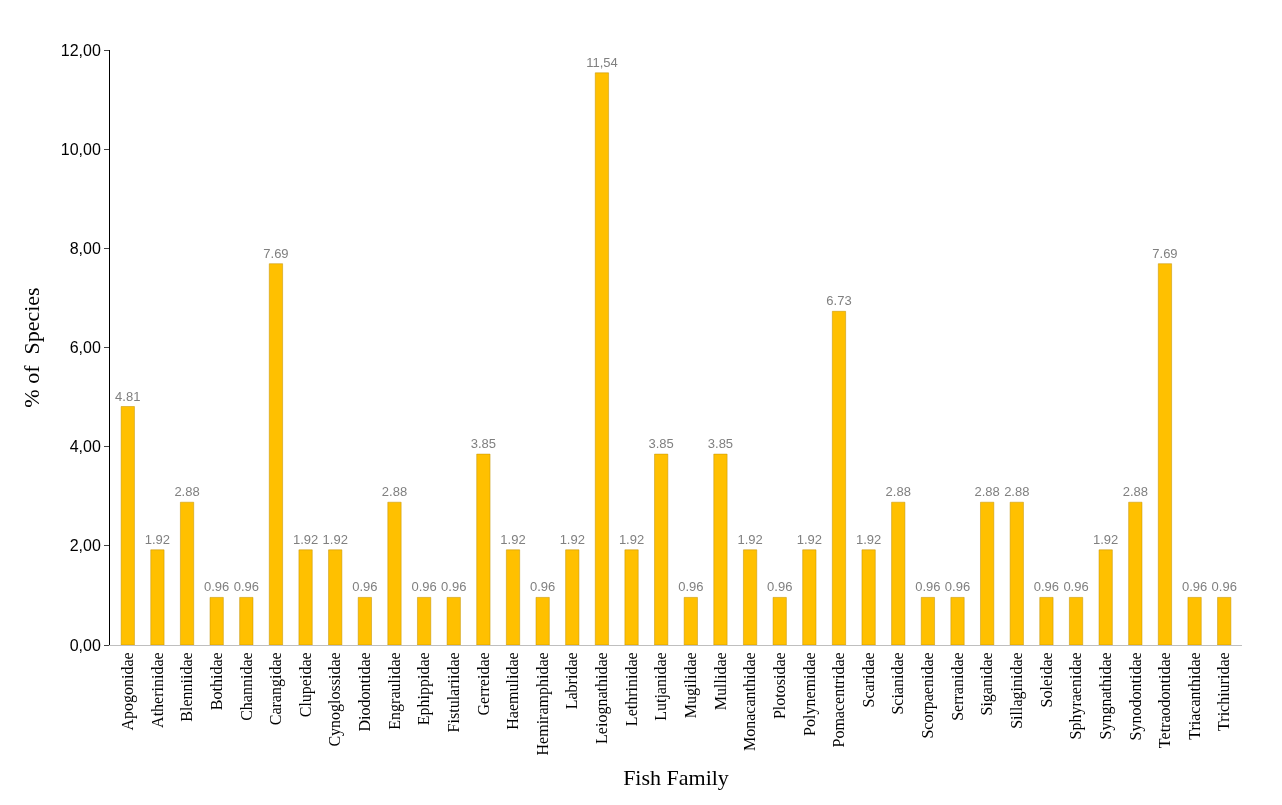 This screenshot has width=1282, height=805. I want to click on y-tick-label: 10,00, so click(80, 149).